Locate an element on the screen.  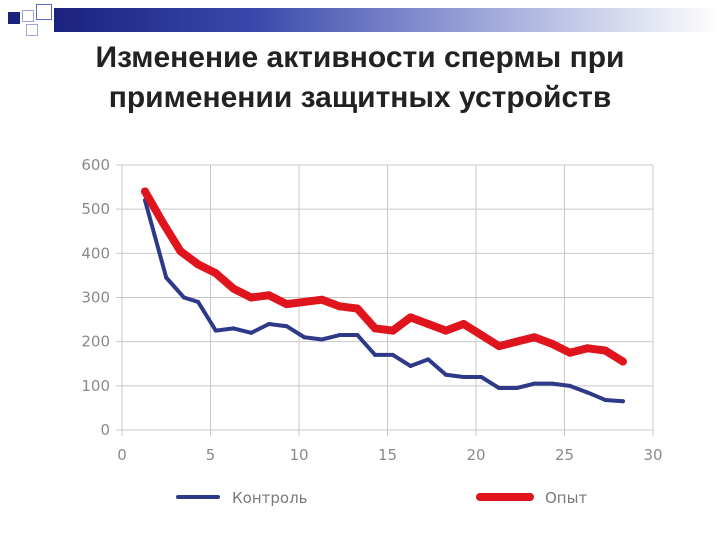
y-tick-label: 500 is located at coordinates (95, 209).